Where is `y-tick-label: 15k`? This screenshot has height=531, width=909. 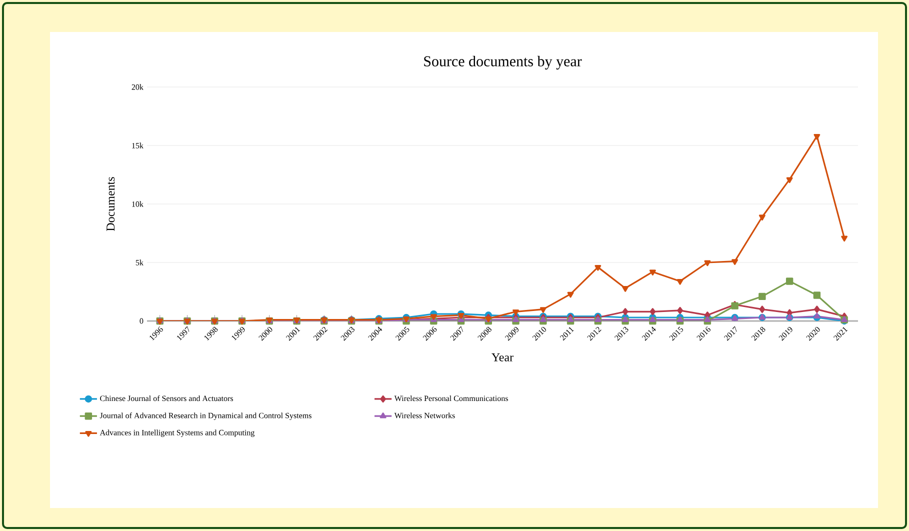 y-tick-label: 15k is located at coordinates (138, 145).